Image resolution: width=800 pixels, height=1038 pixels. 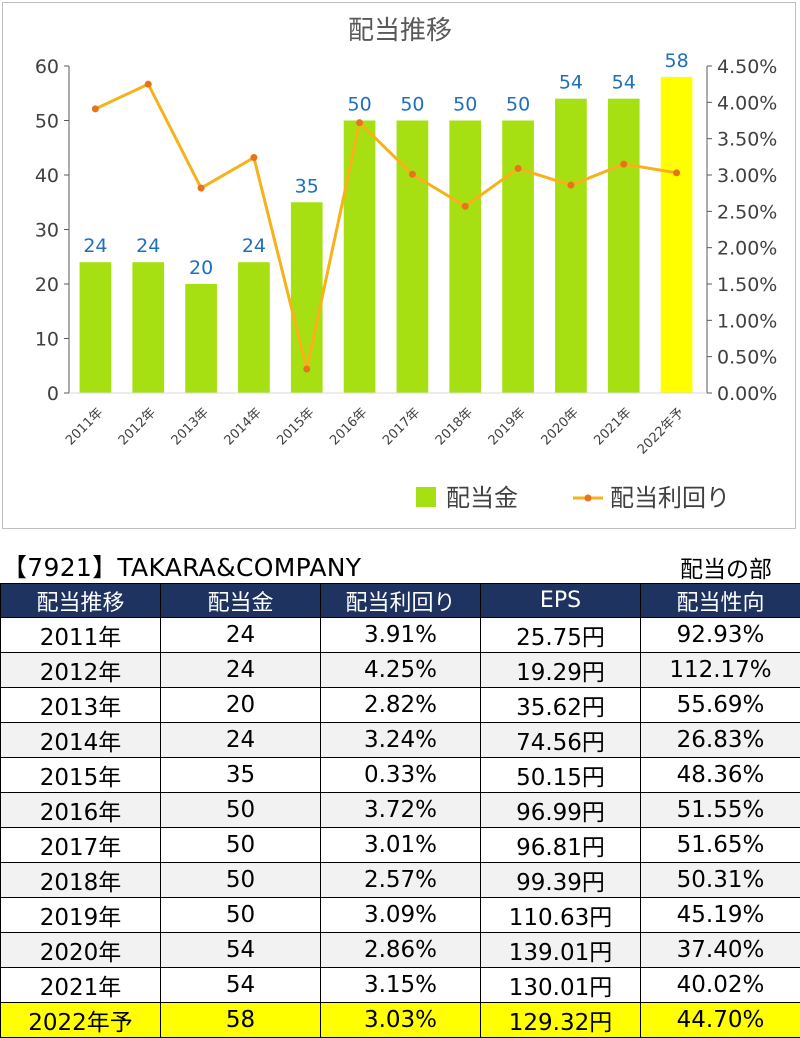 What do you see at coordinates (401, 601) in the screenshot?
I see `column-header-yield: 配当利回り` at bounding box center [401, 601].